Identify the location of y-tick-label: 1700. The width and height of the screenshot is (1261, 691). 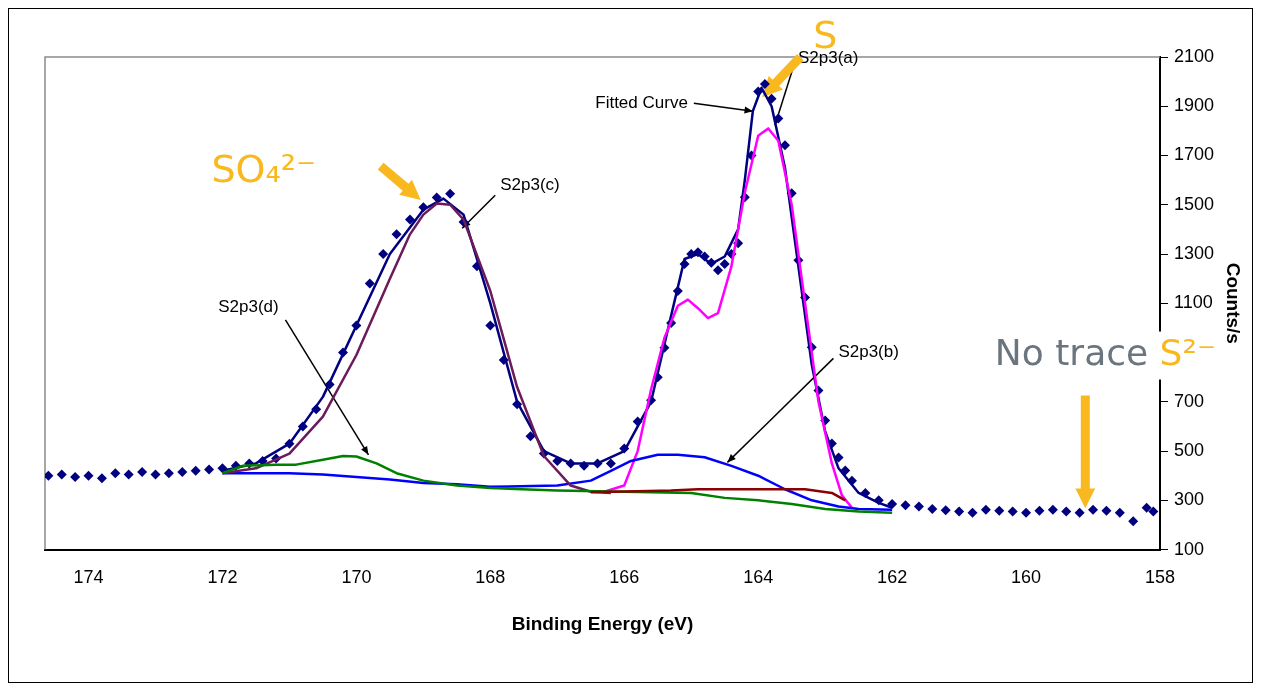
(1194, 154).